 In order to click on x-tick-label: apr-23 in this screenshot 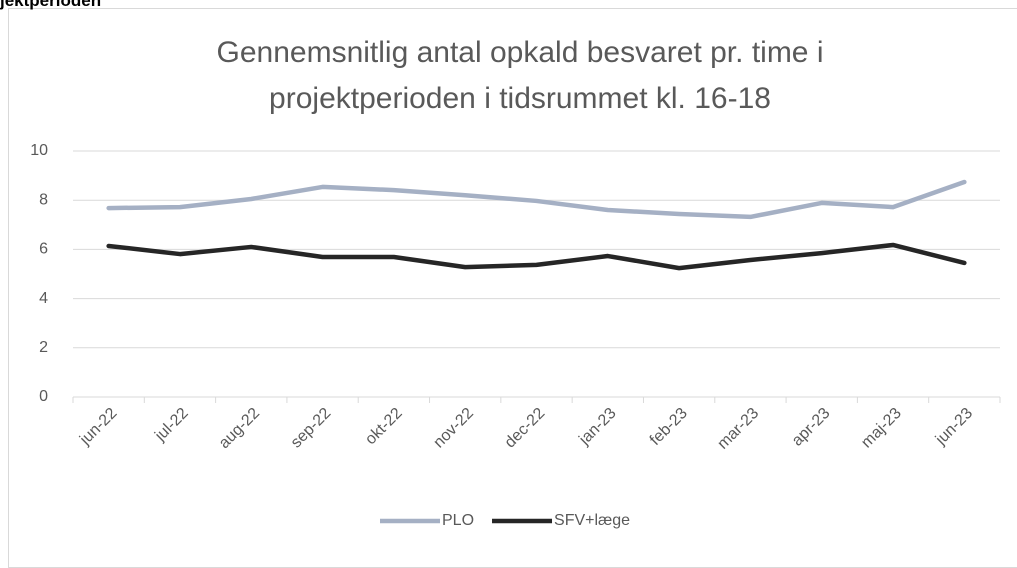, I will do `click(811, 427)`.